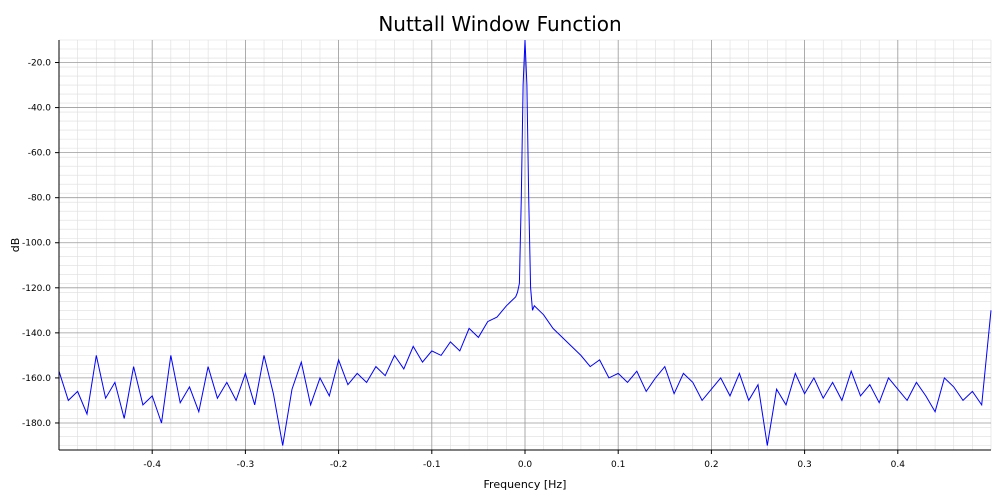  What do you see at coordinates (432, 465) in the screenshot?
I see `x-tick-label: -0.1` at bounding box center [432, 465].